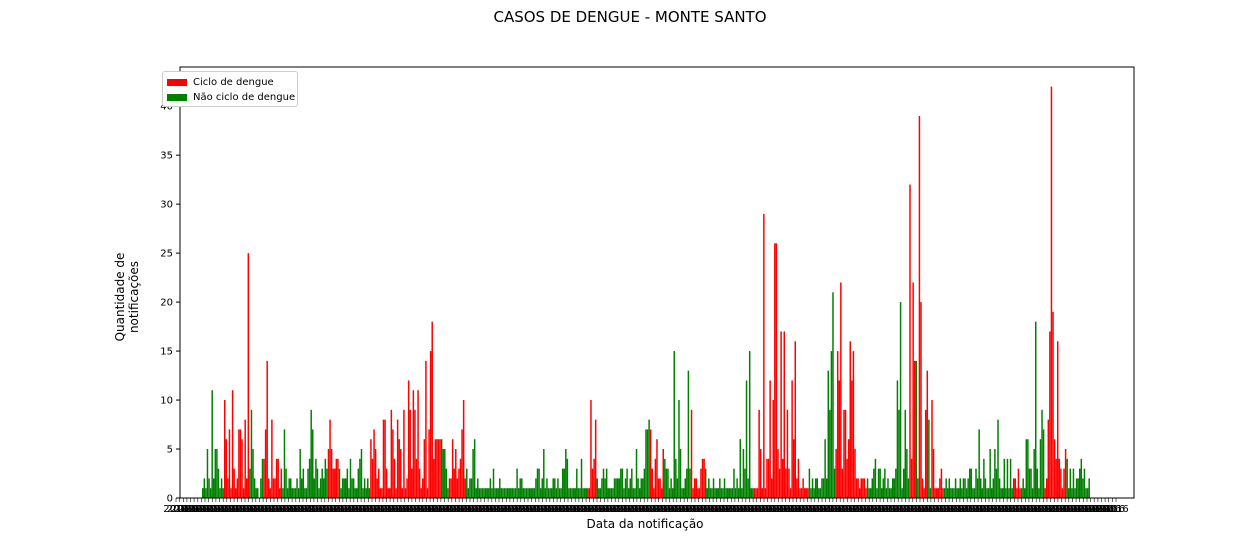  Describe the element at coordinates (166, 303) in the screenshot. I see `y-tick-label: 20` at that location.